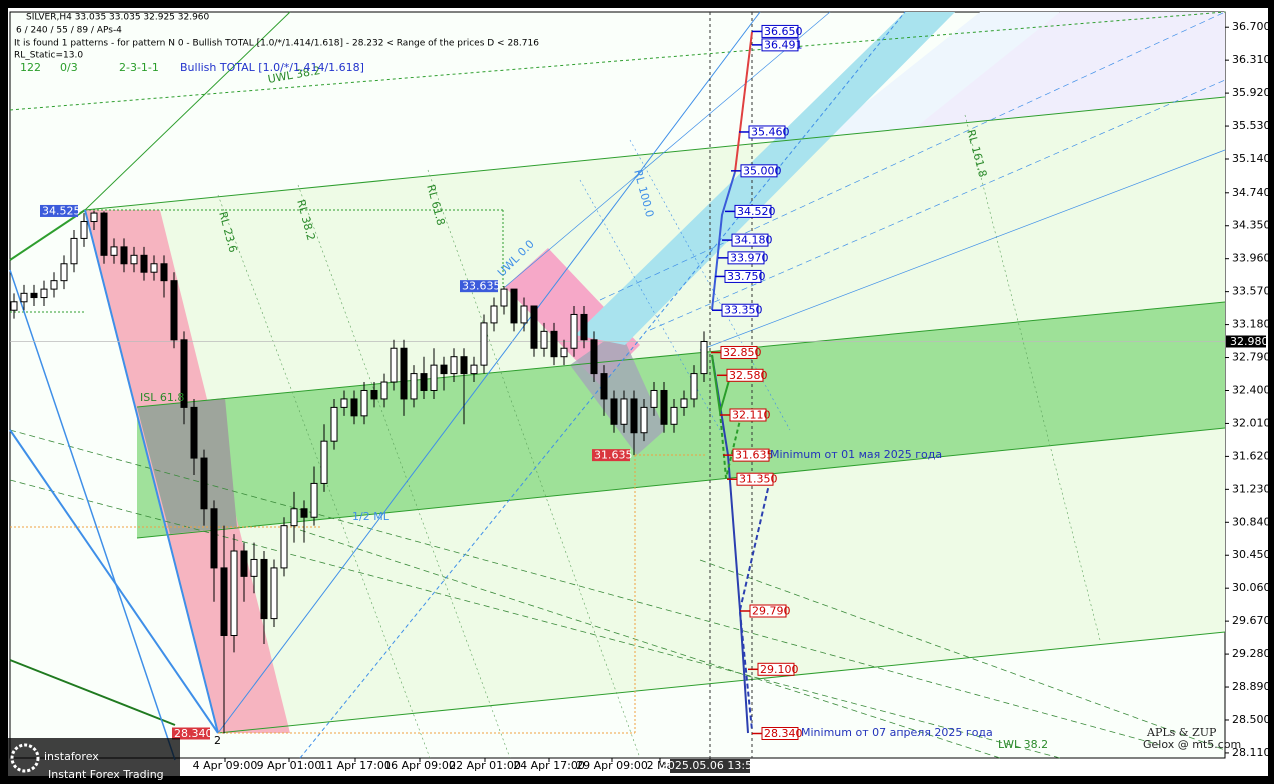  I want to click on level-label: 32.580, so click(748, 375).